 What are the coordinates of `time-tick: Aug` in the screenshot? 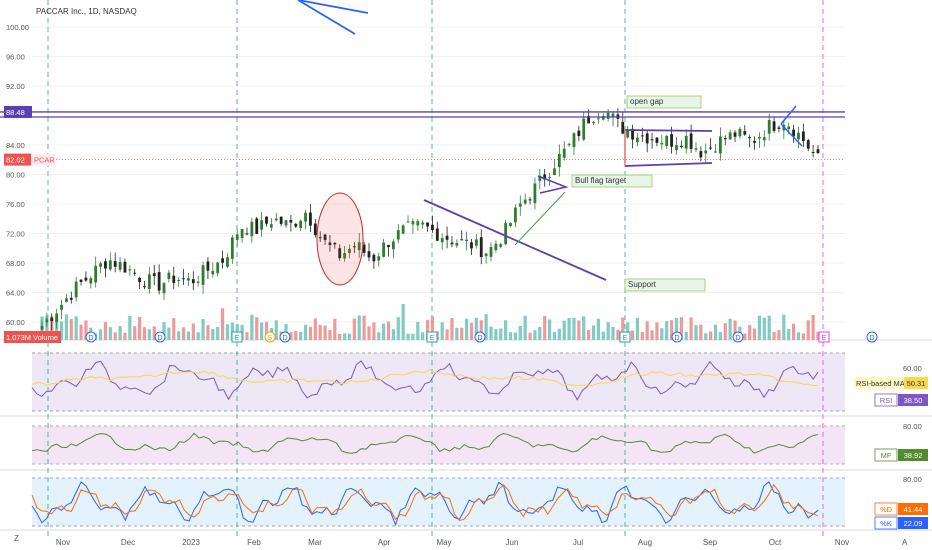 It's located at (645, 542).